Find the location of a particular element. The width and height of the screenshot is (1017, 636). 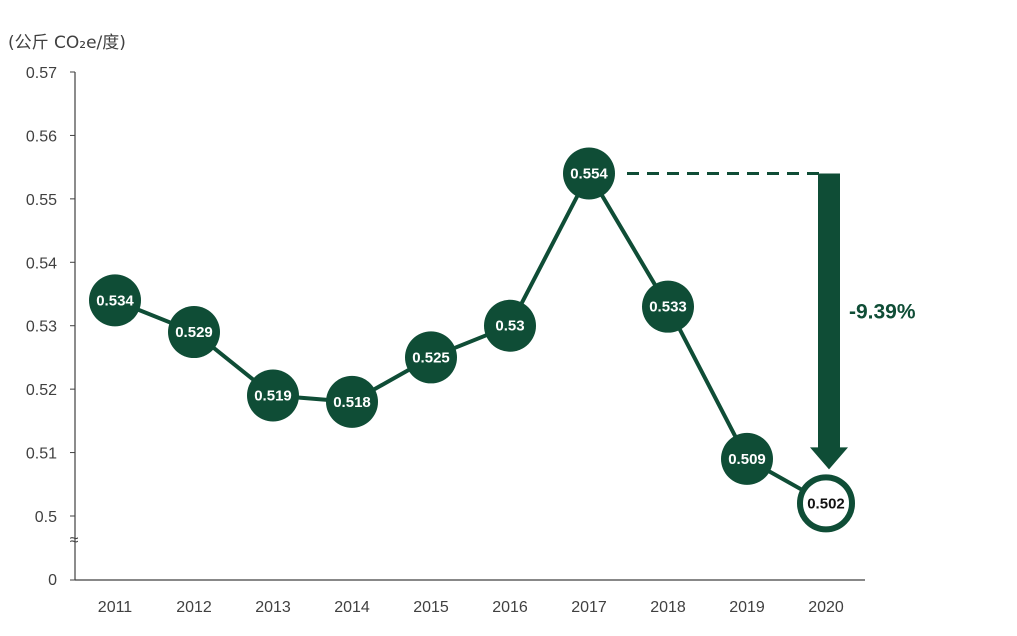

data-point: 0.534 is located at coordinates (115, 300).